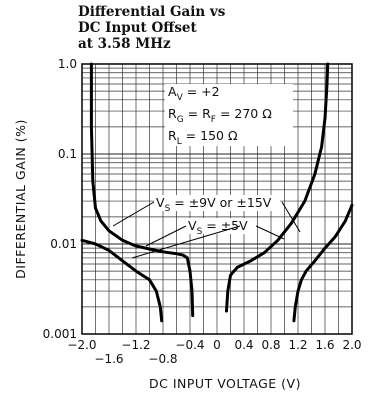 The height and width of the screenshot is (403, 368). What do you see at coordinates (60, 334) in the screenshot?
I see `y-tick-label: 0.001` at bounding box center [60, 334].